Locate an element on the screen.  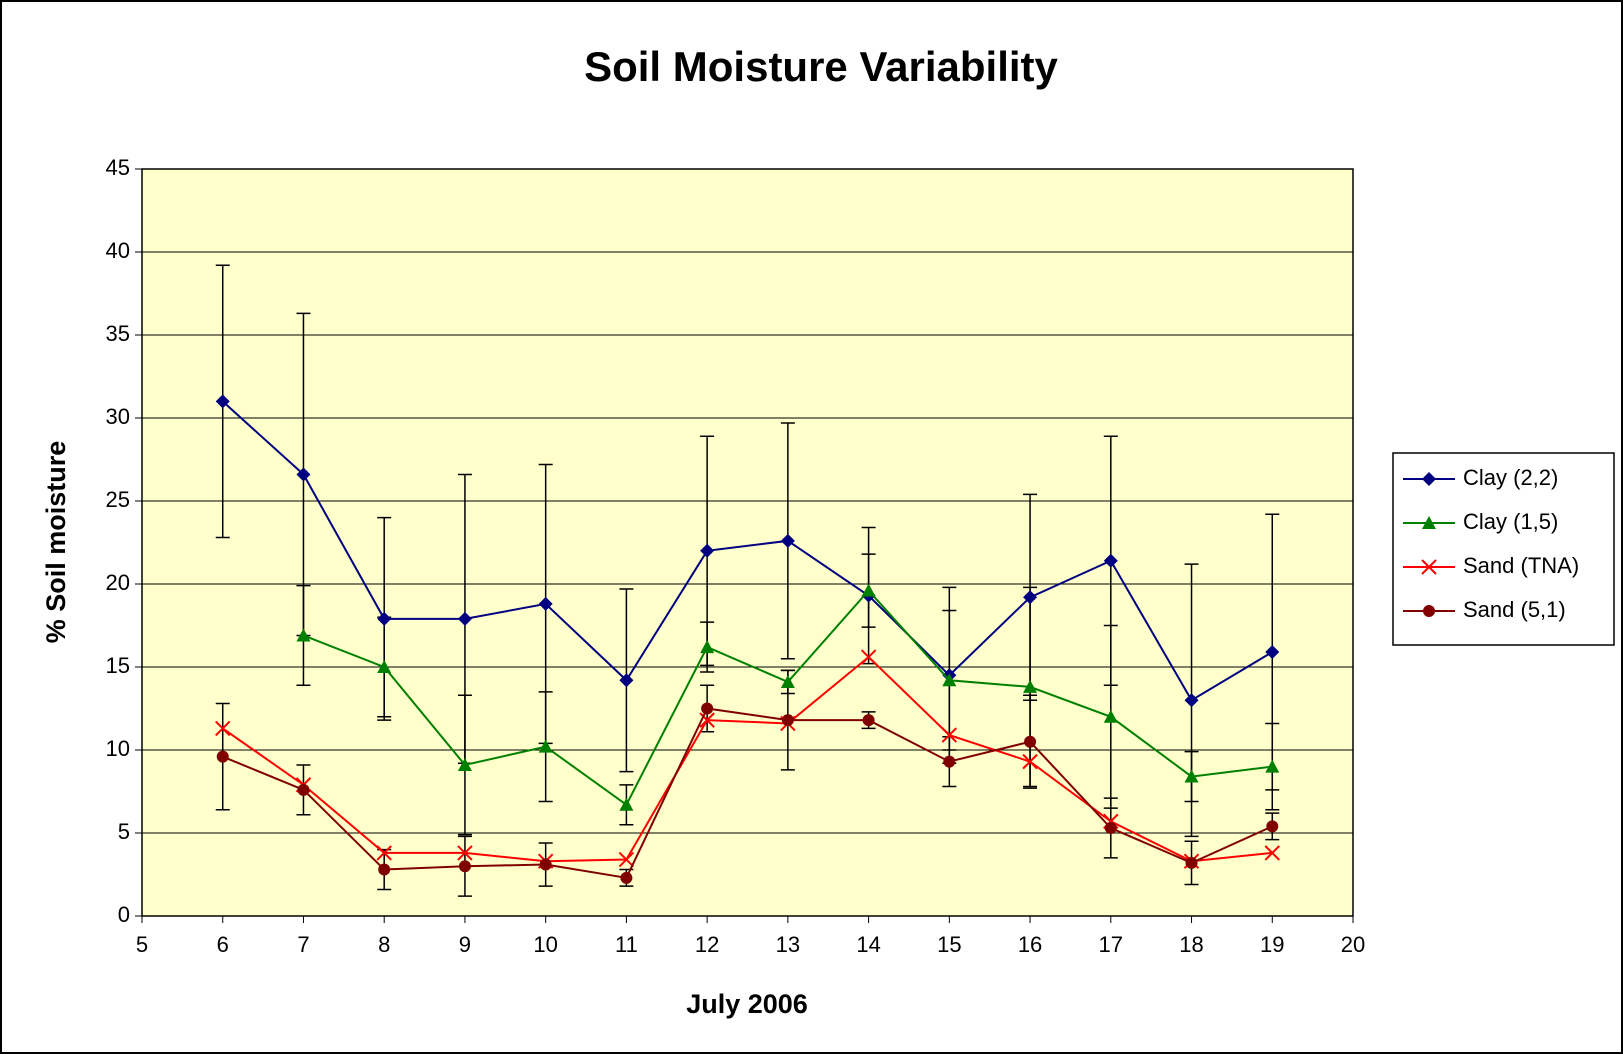
y-tick-label: 30 is located at coordinates (118, 416).